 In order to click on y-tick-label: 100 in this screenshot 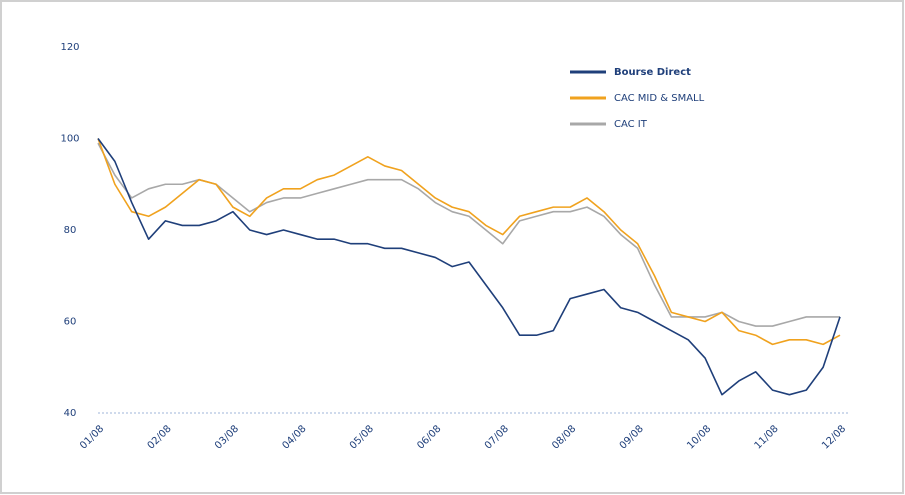, I will do `click(69, 139)`.